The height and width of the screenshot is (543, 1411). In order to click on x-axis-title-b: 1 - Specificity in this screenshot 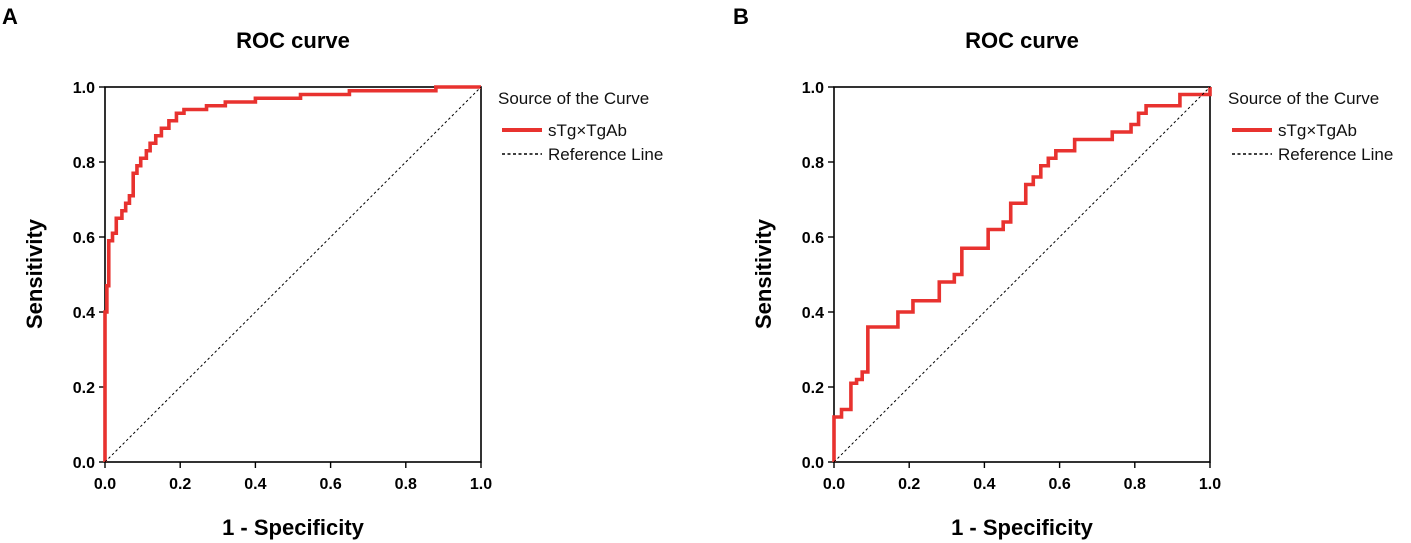, I will do `click(1022, 527)`.